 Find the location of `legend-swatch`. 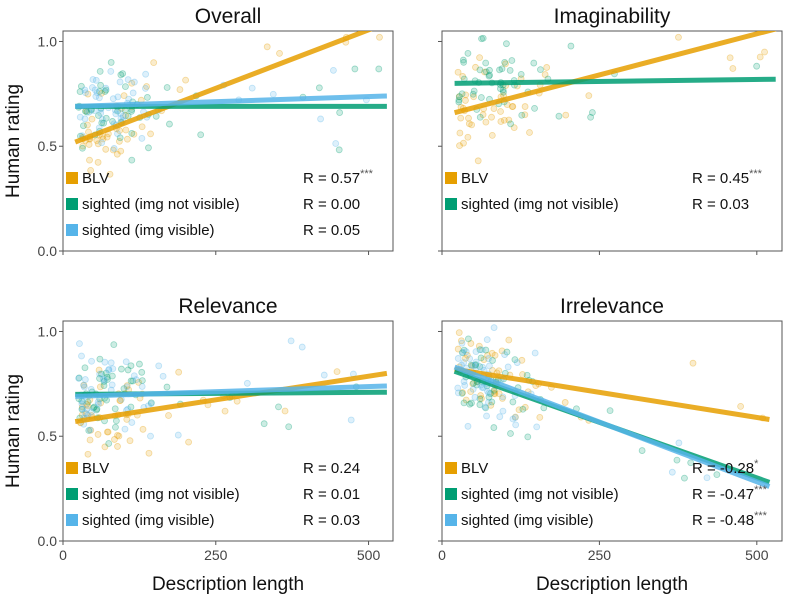

legend-swatch is located at coordinates (72, 178).